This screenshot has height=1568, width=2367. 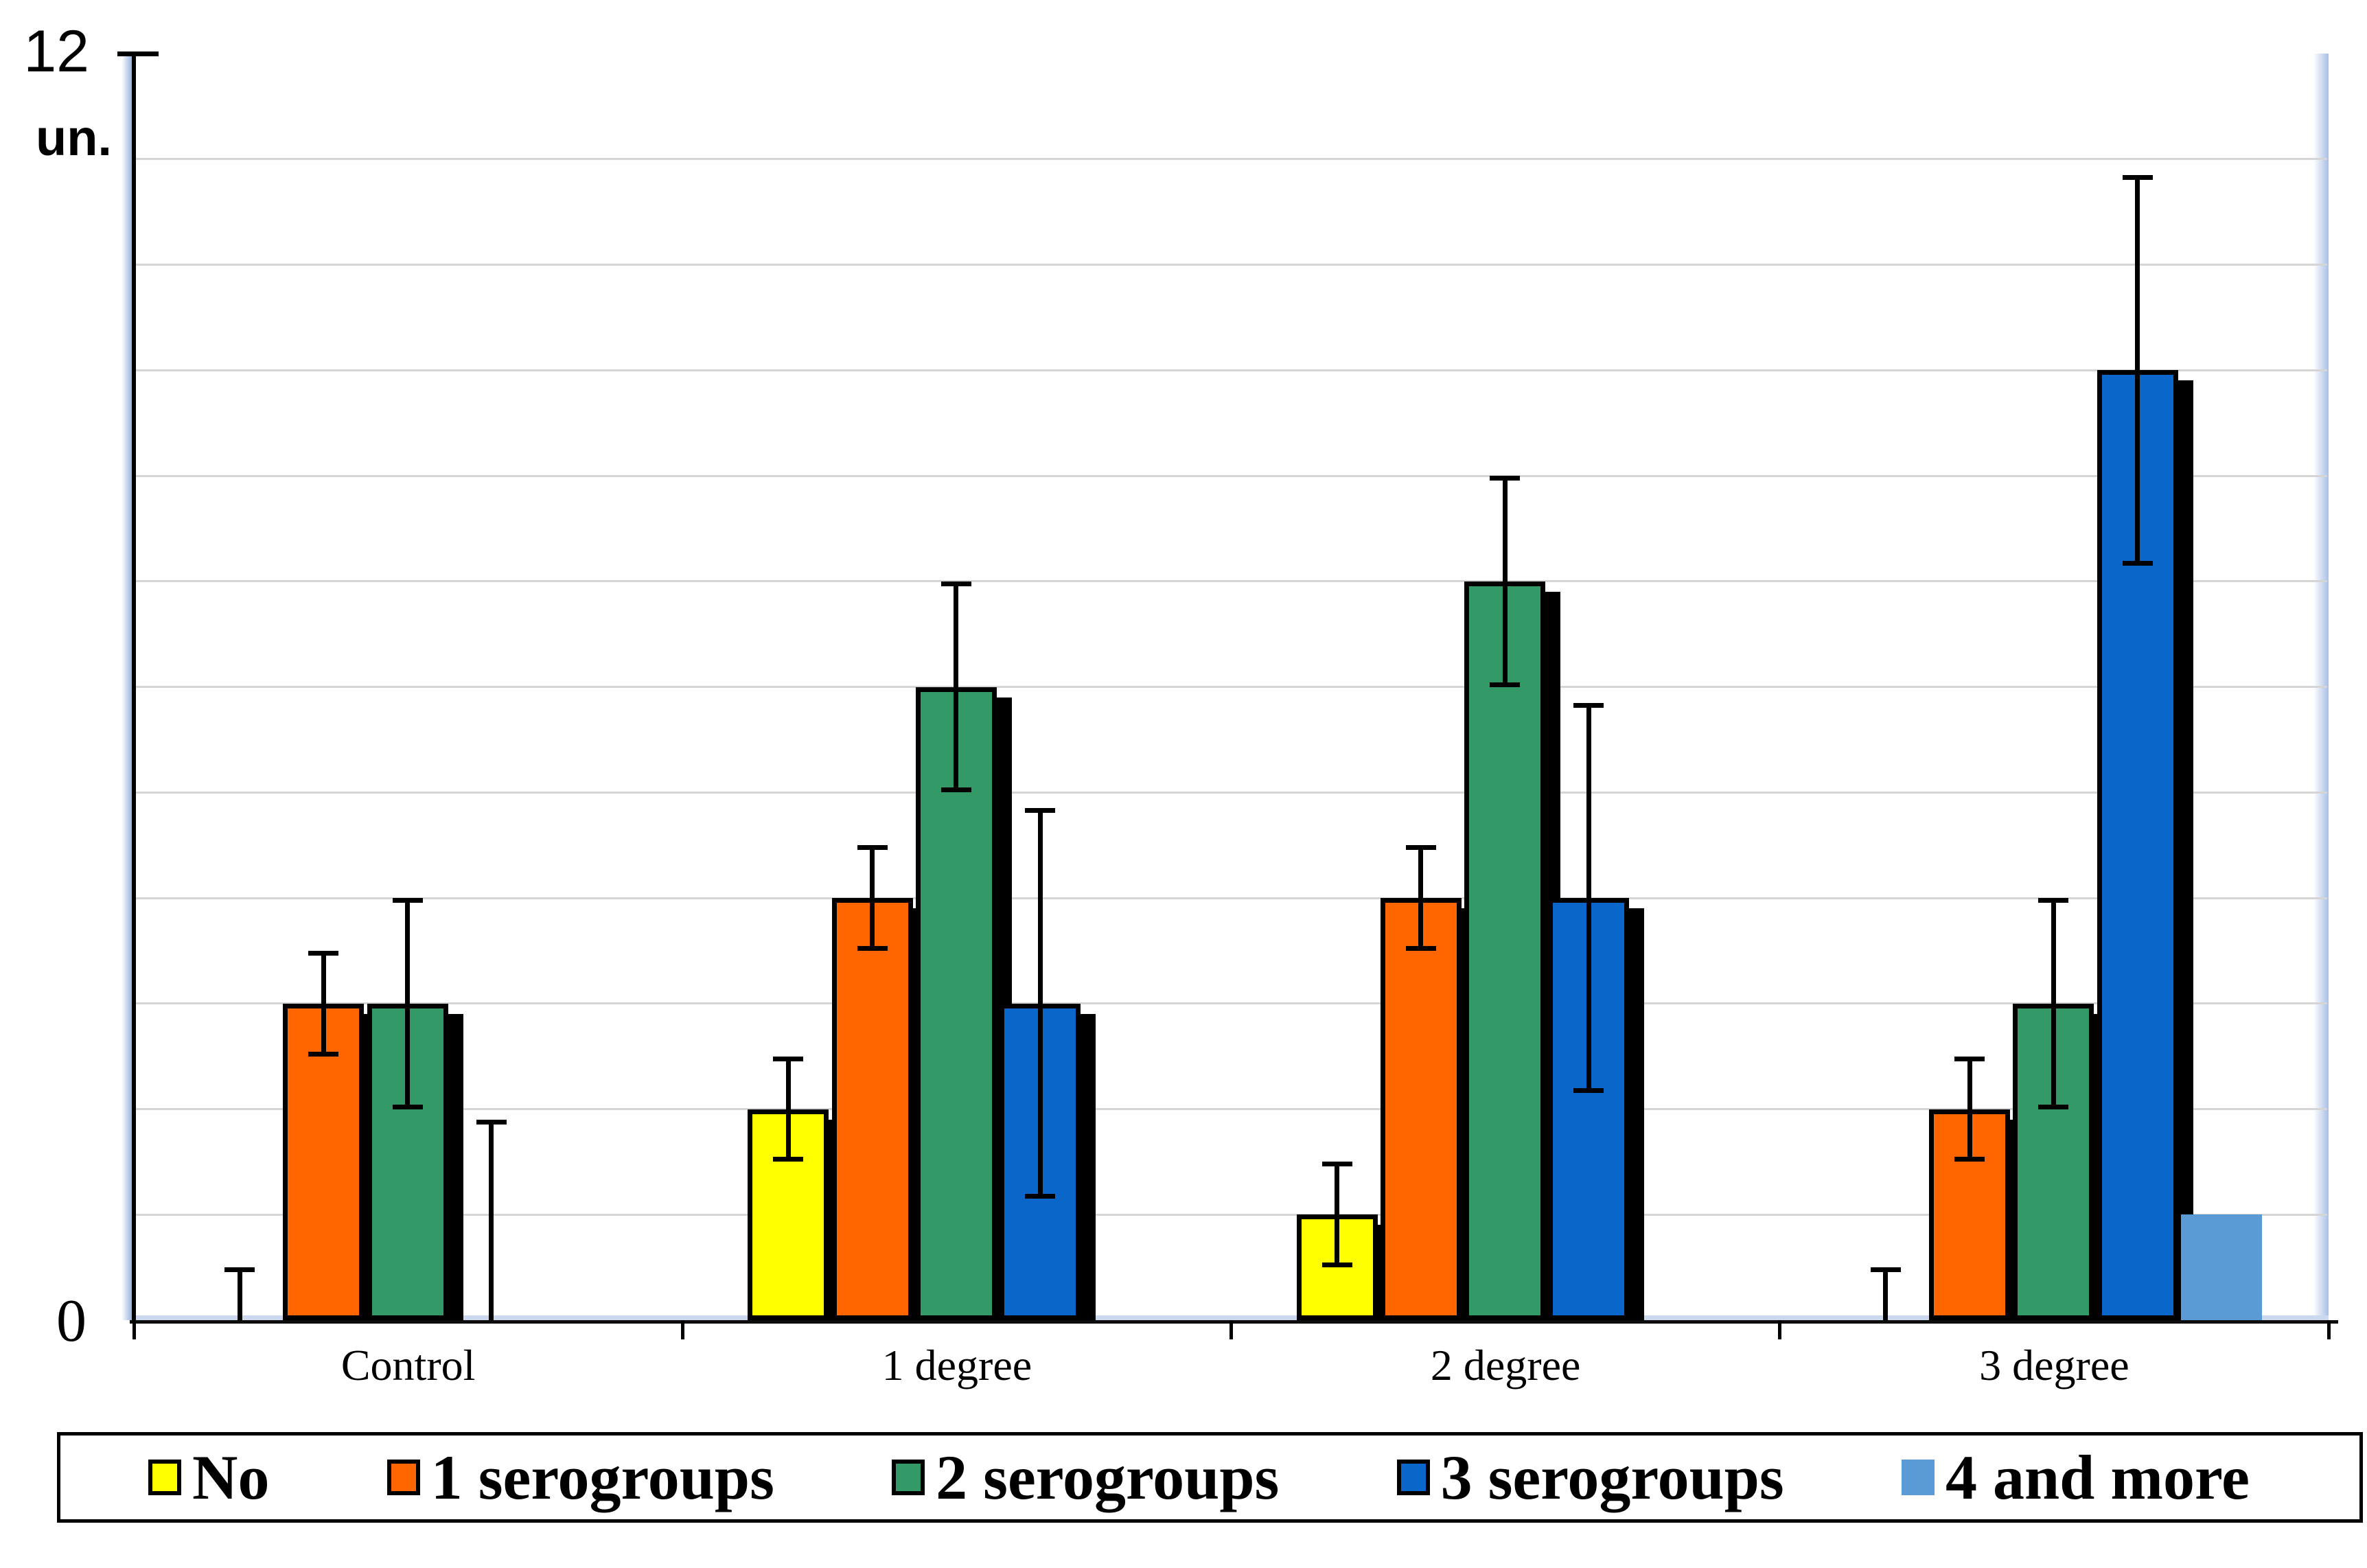 What do you see at coordinates (2097, 1477) in the screenshot?
I see `legend-label: 4 and more` at bounding box center [2097, 1477].